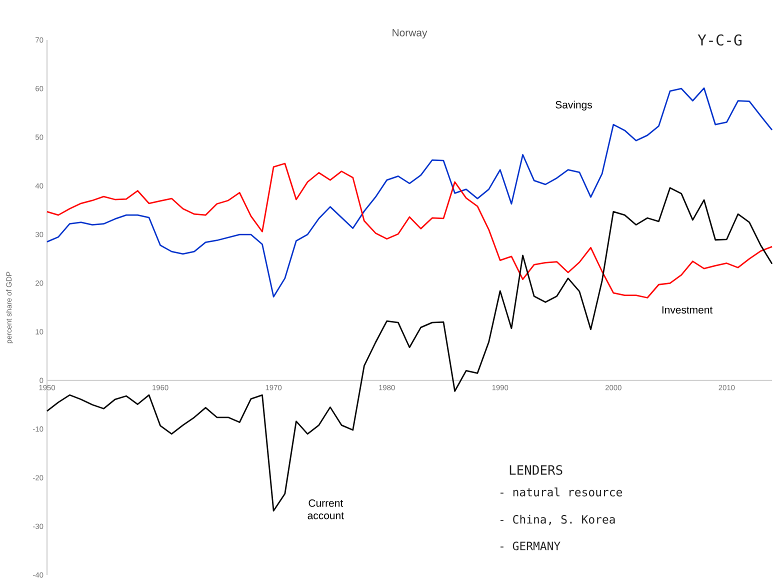  Describe the element at coordinates (410, 33) in the screenshot. I see `chart-title: Norway` at that location.